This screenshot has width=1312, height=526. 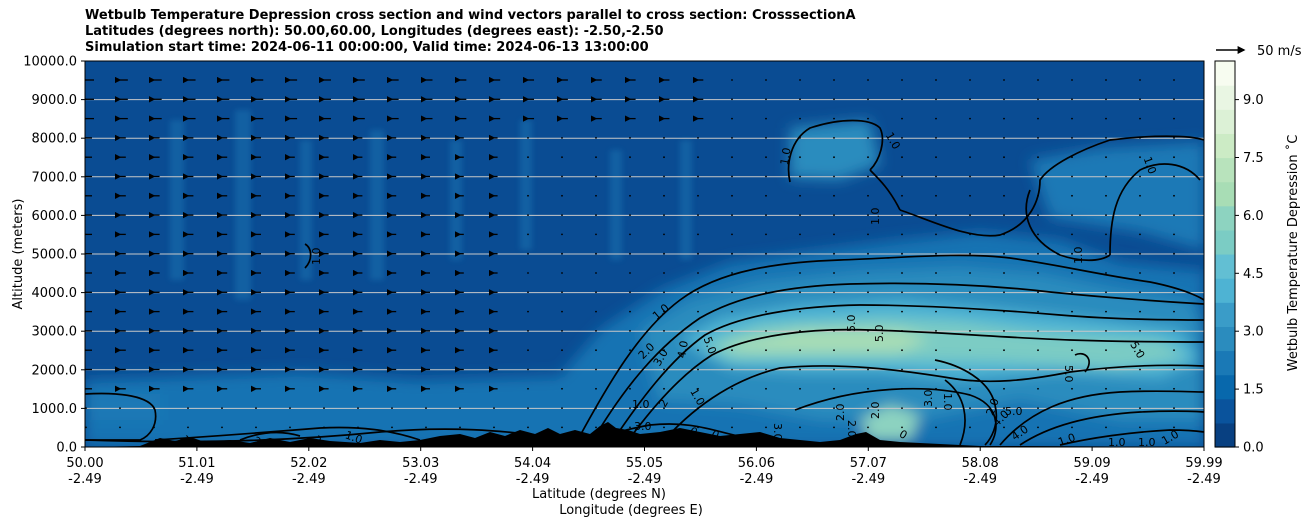 What do you see at coordinates (1293, 253) in the screenshot?
I see `colorbar-label: Wetbulb Temperature Depression ˚C` at bounding box center [1293, 253].